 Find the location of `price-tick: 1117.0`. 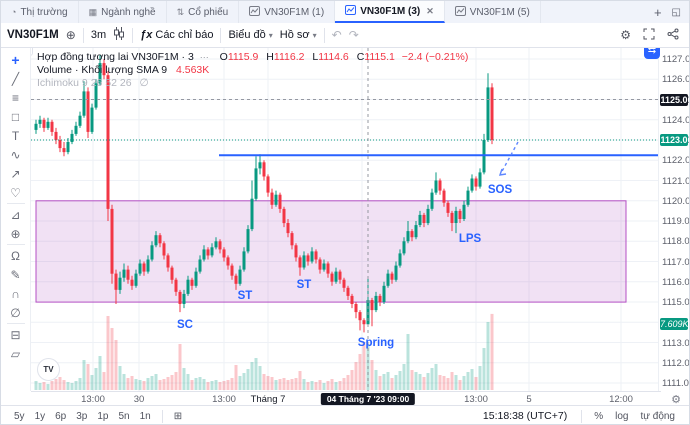

price-tick: 1117.0 is located at coordinates (676, 262).